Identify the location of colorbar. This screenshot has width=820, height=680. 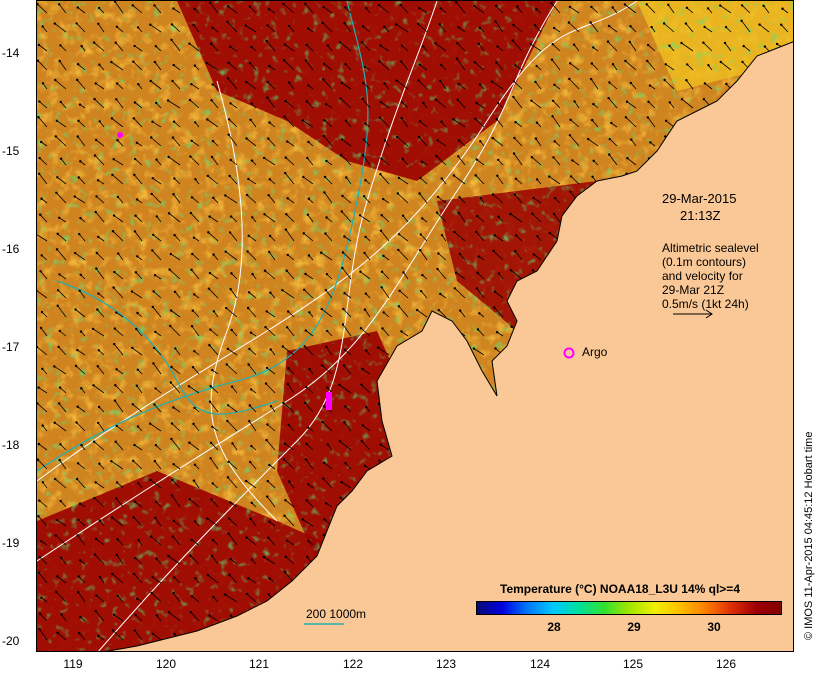
(629, 608).